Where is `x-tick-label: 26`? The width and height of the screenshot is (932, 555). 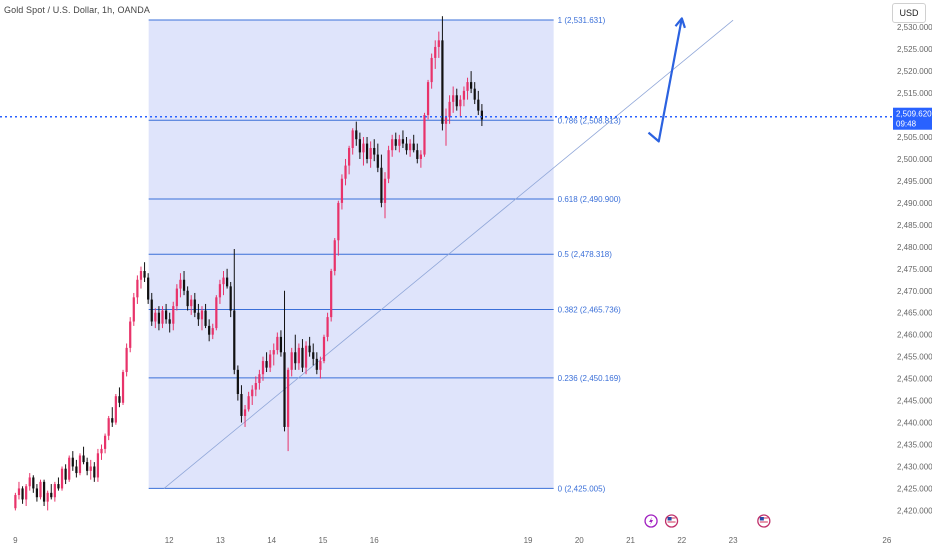 x-tick-label: 26 is located at coordinates (886, 540).